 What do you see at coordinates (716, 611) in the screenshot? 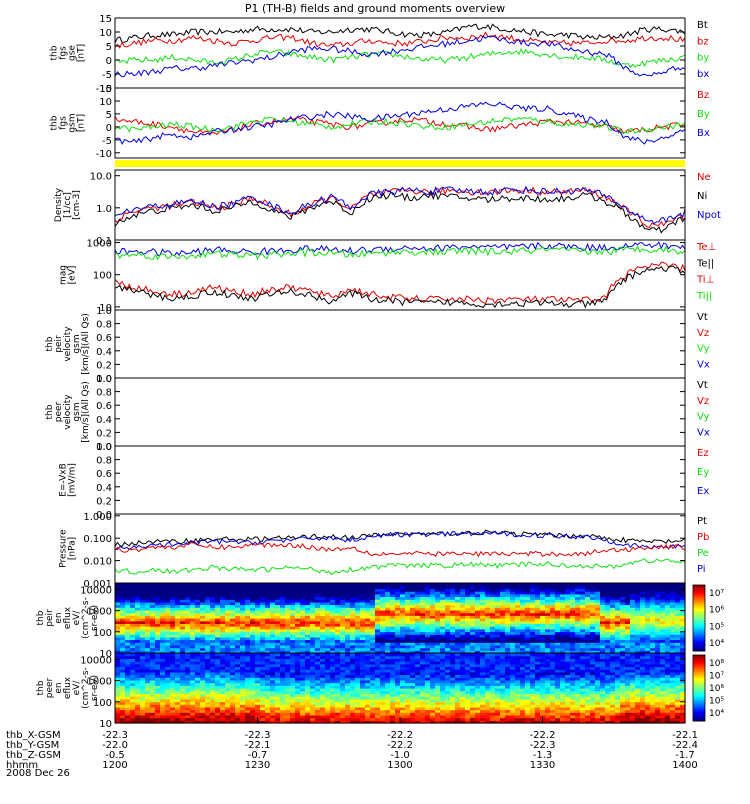
I see `colorbar-tick-label: 10⁶` at bounding box center [716, 611].